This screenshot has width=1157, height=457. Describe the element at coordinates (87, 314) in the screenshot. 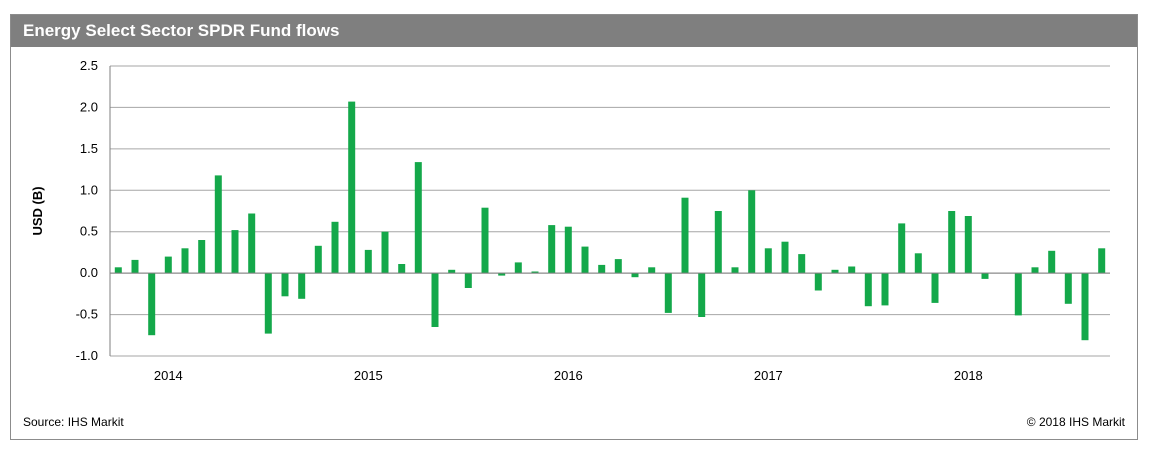

I see `y-tick-label: -0.5` at that location.